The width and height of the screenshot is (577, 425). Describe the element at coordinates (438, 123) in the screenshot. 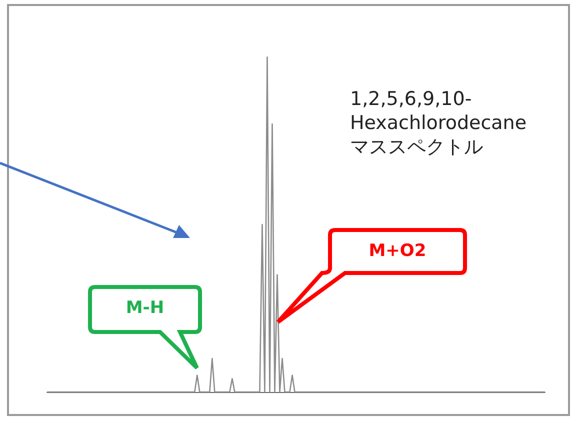

I see `text: 1,2,5,6,9,10- Hexachlorodecane マススペクトル` at that location.